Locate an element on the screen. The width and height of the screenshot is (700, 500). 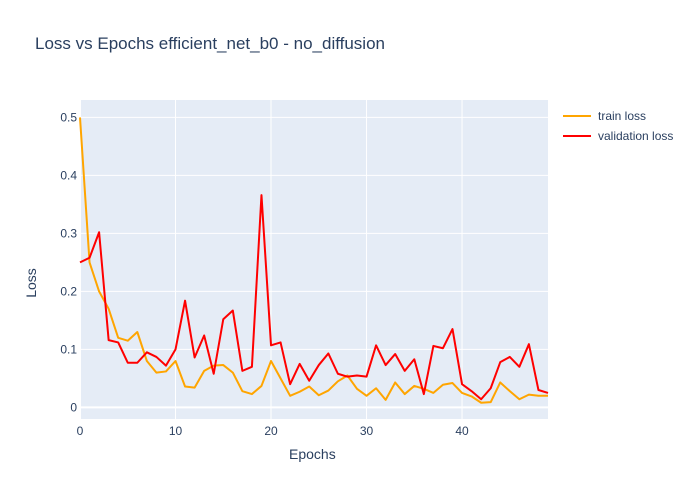
y-tick-label: 0.1 is located at coordinates (68, 349).